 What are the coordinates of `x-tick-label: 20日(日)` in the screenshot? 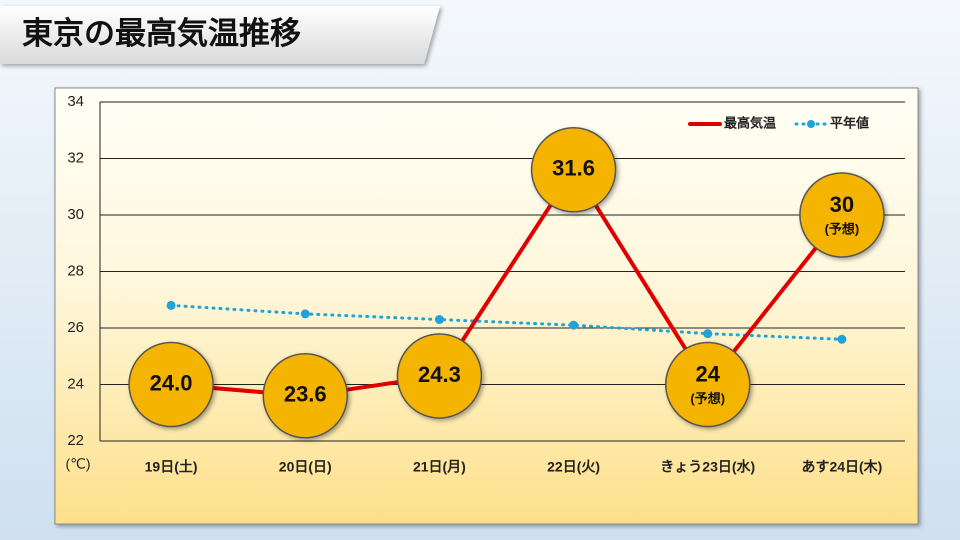 It's located at (305, 467).